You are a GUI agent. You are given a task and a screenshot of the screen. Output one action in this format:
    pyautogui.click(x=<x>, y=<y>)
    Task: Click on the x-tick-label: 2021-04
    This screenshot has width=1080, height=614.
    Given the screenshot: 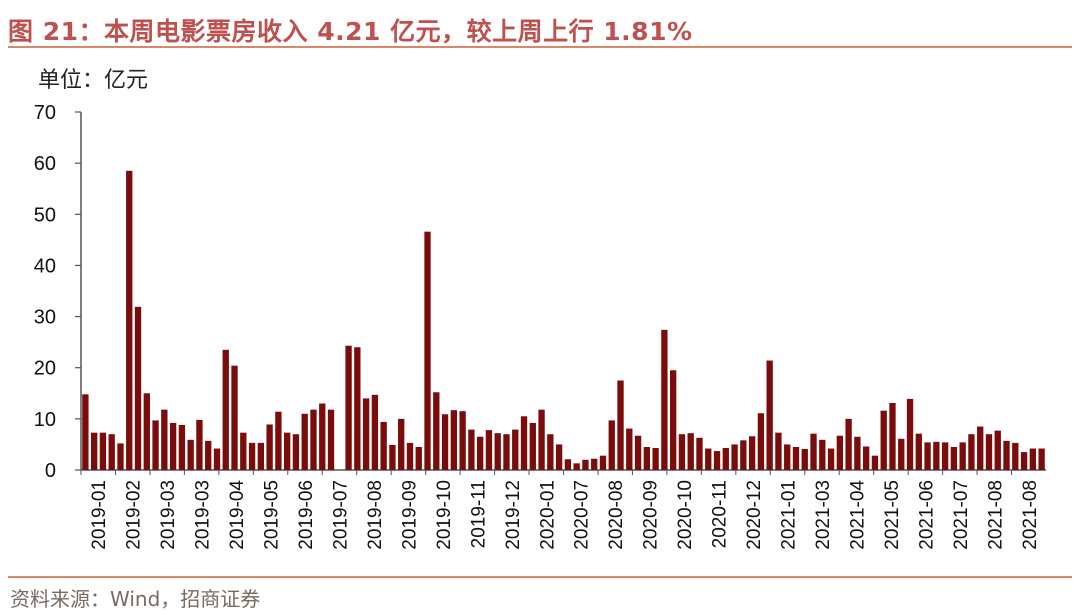 What is the action you would take?
    pyautogui.click(x=857, y=515)
    